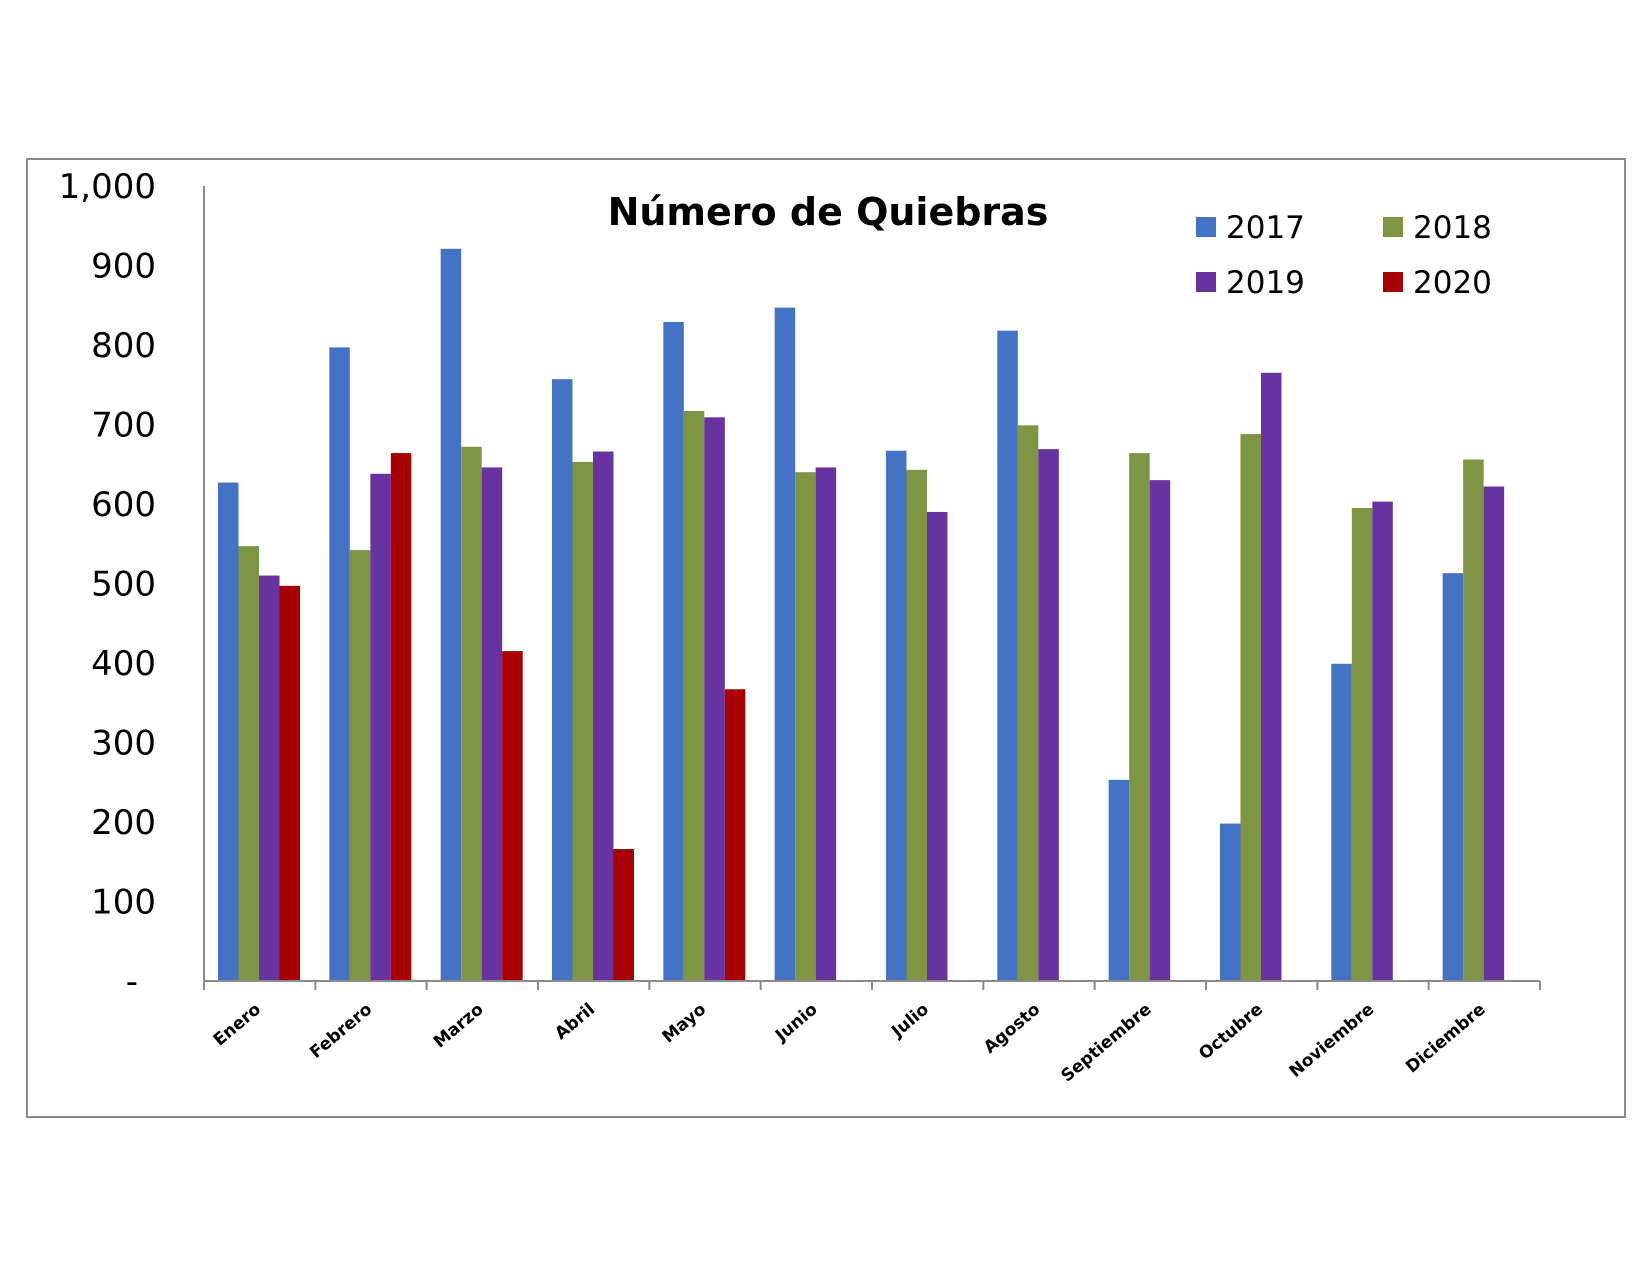 The image size is (1650, 1275). Describe the element at coordinates (132, 982) in the screenshot. I see `y-tick-label: -` at that location.